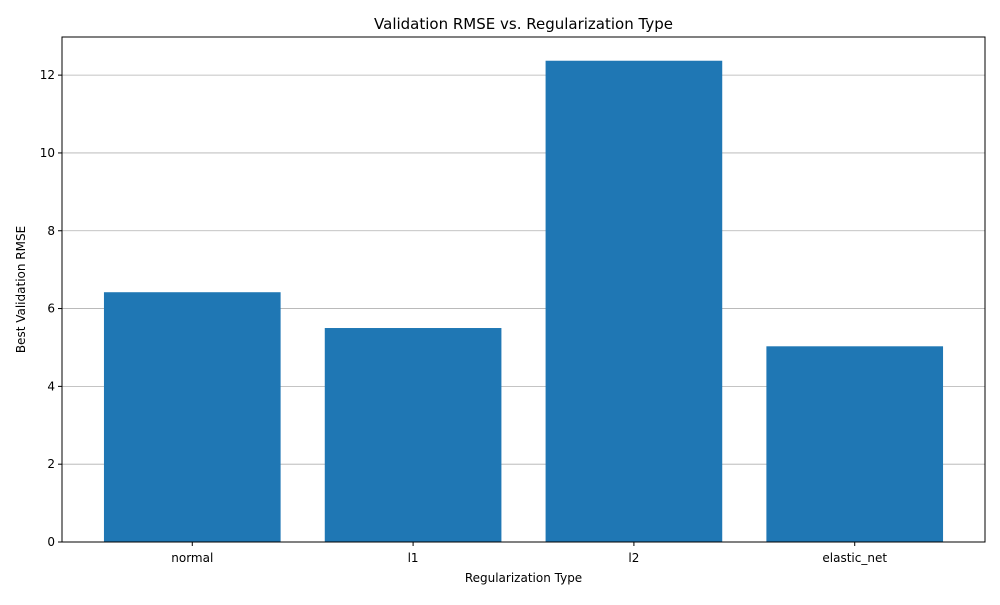 The height and width of the screenshot is (605, 1000). I want to click on x-tick-label: l2, so click(633, 558).